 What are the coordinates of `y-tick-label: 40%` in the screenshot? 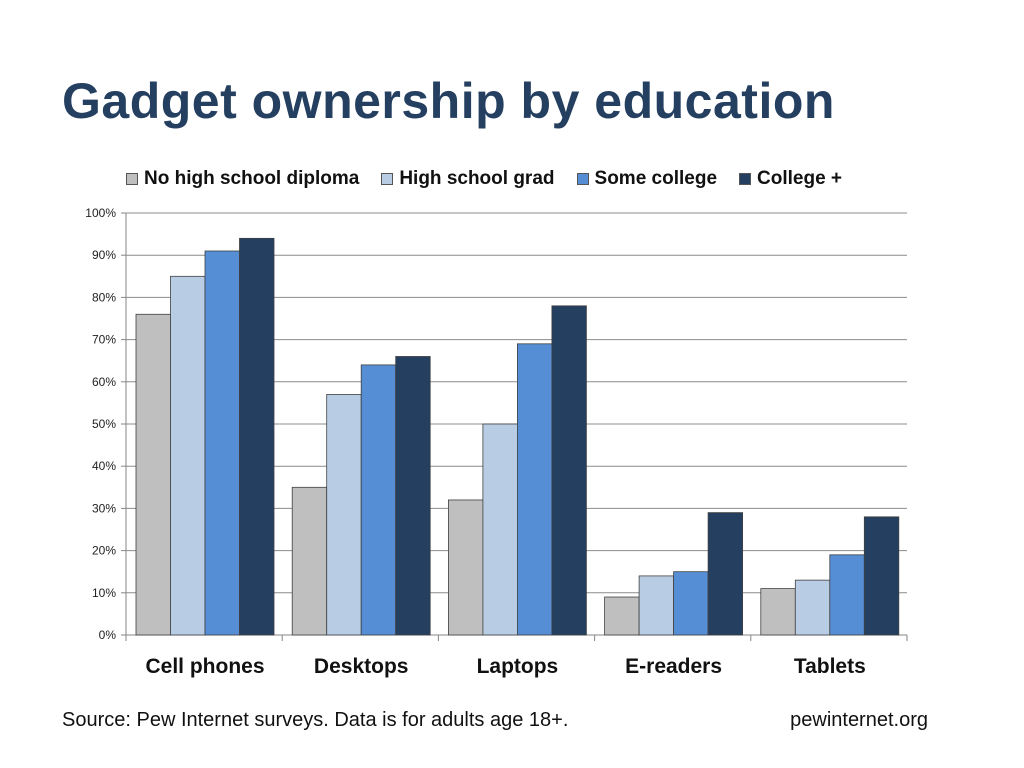 It's located at (104, 466).